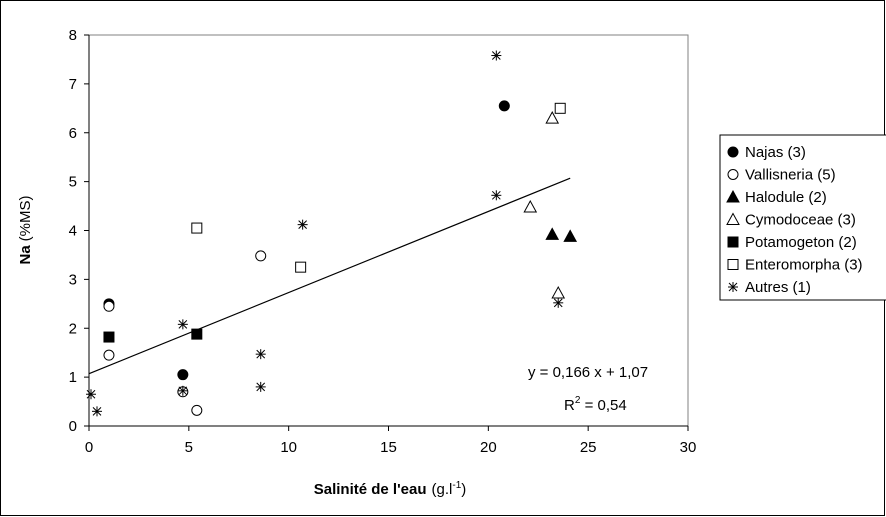 The height and width of the screenshot is (517, 886). What do you see at coordinates (801, 242) in the screenshot?
I see `legend-label: Potamogeton (2)` at bounding box center [801, 242].